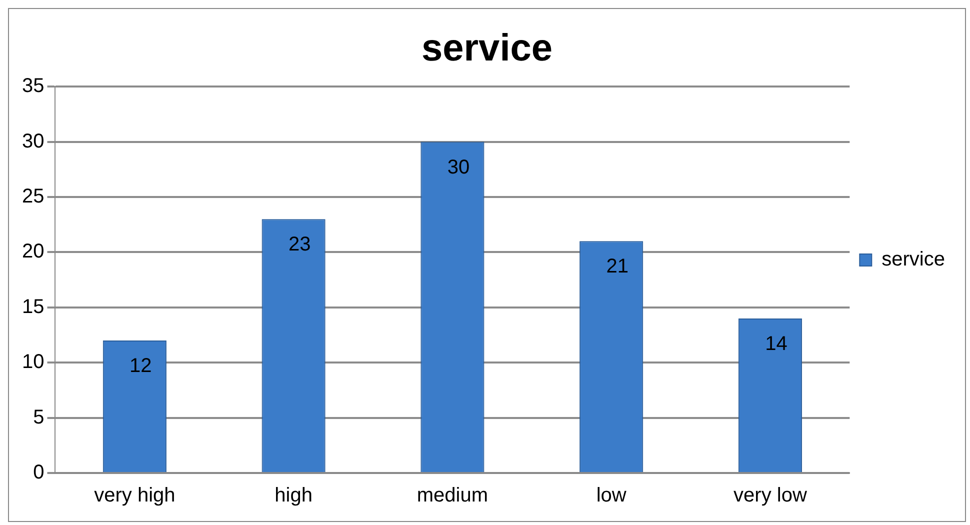 The width and height of the screenshot is (970, 525). Describe the element at coordinates (293, 495) in the screenshot. I see `x-tick-label: high` at that location.